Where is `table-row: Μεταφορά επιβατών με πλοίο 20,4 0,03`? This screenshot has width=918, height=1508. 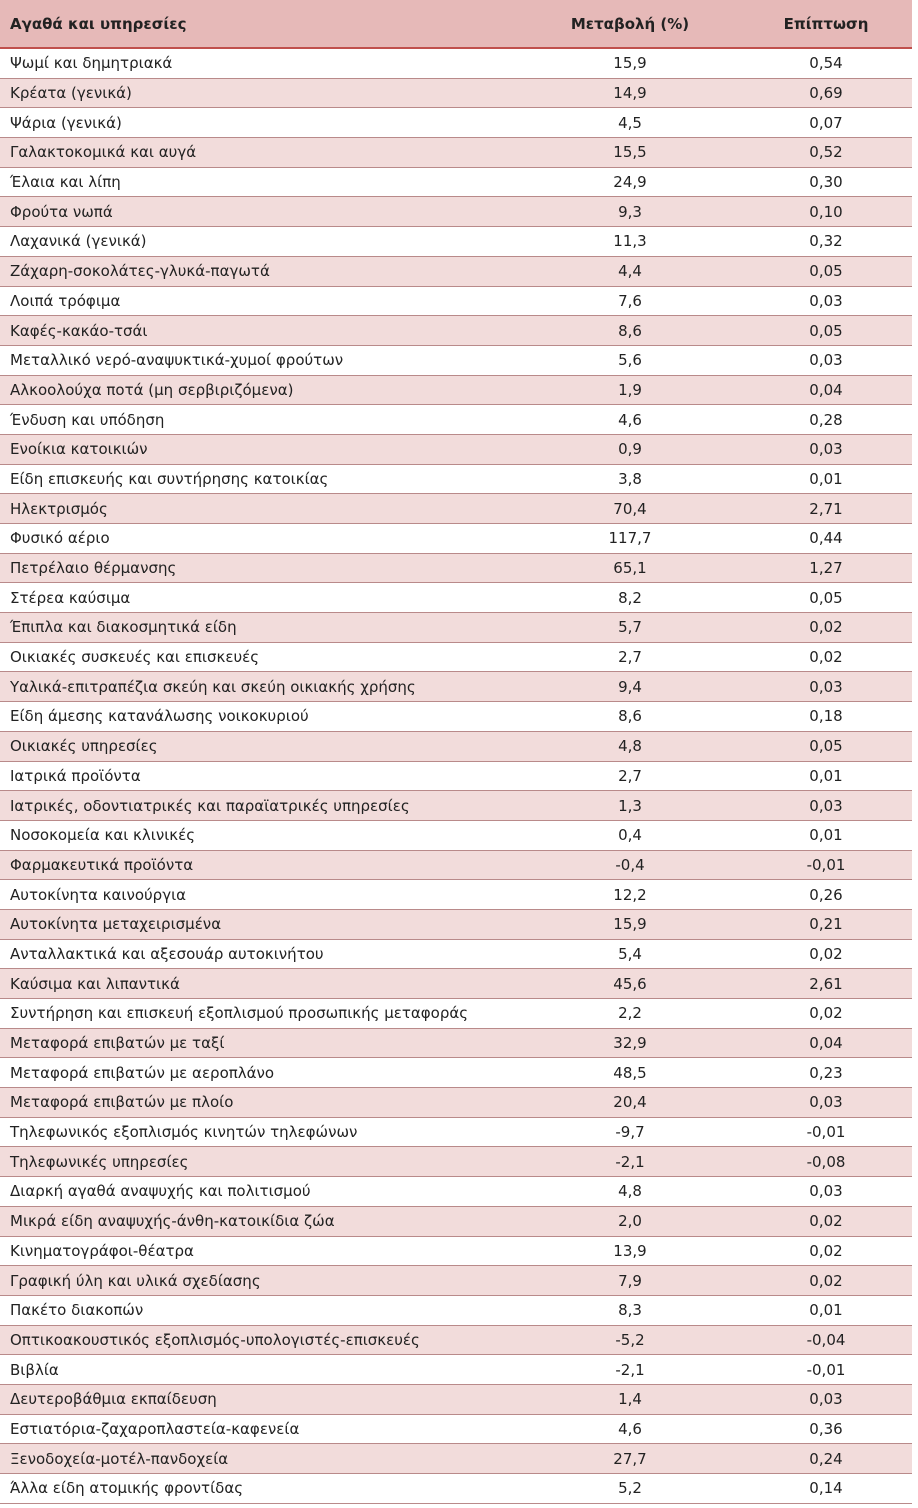 table-row: Μεταφορά επιβατών με πλοίο 20,4 0,03 is located at coordinates (456, 1103).